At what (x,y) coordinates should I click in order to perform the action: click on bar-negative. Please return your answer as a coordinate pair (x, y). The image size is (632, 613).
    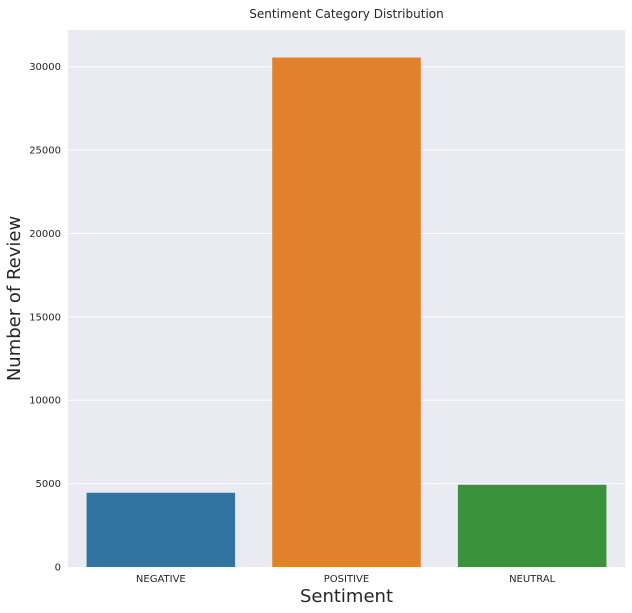
    Looking at the image, I should click on (161, 529).